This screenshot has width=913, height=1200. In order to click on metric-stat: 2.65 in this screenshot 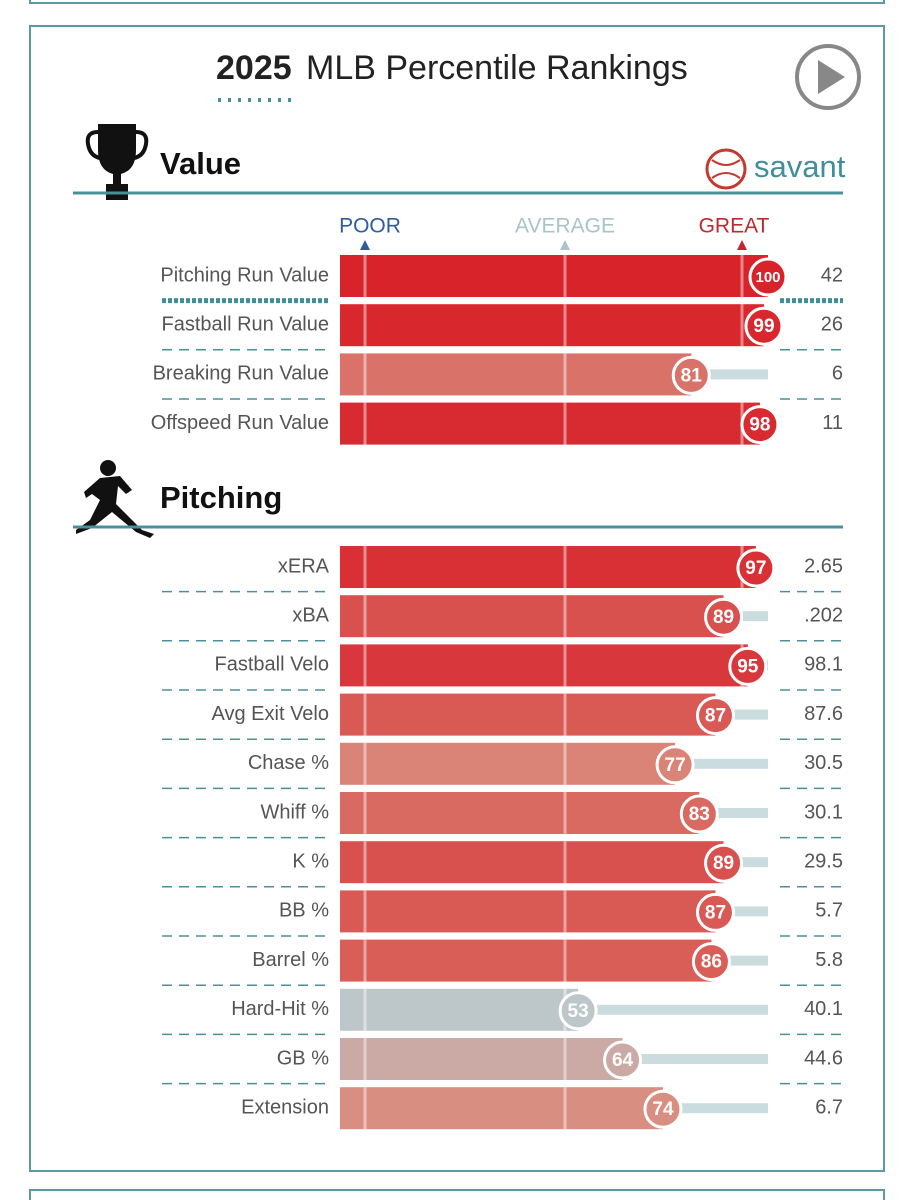, I will do `click(823, 566)`.